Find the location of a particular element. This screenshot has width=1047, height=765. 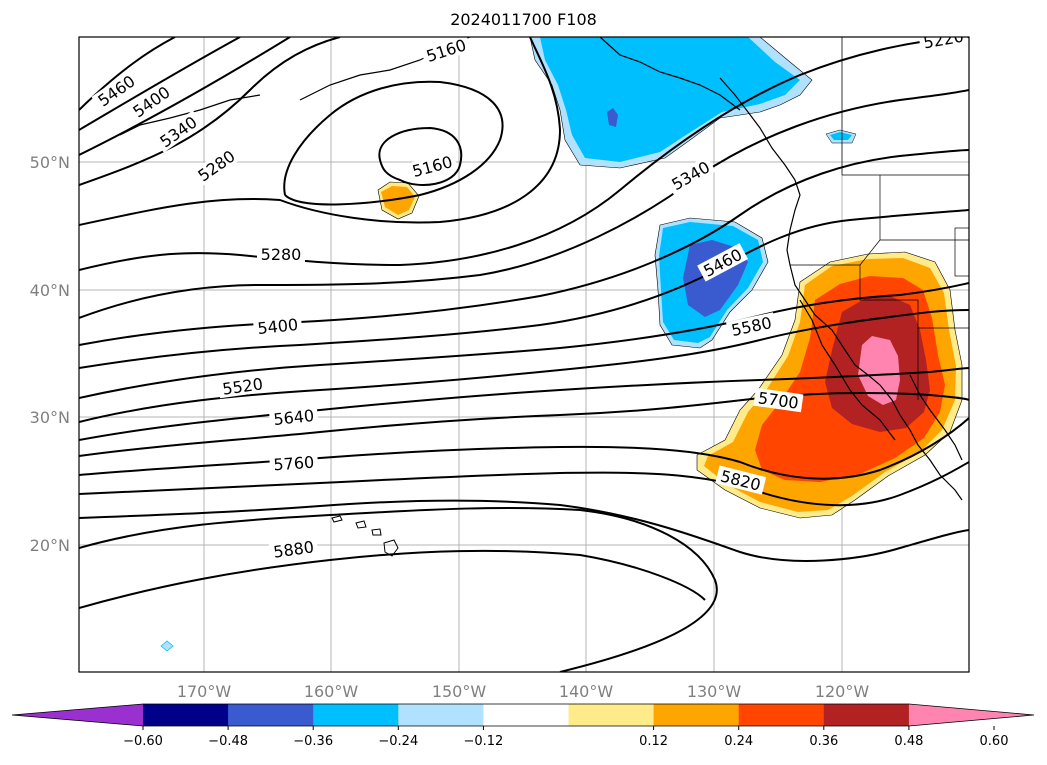

lat-label: 30°N is located at coordinates (50, 417).